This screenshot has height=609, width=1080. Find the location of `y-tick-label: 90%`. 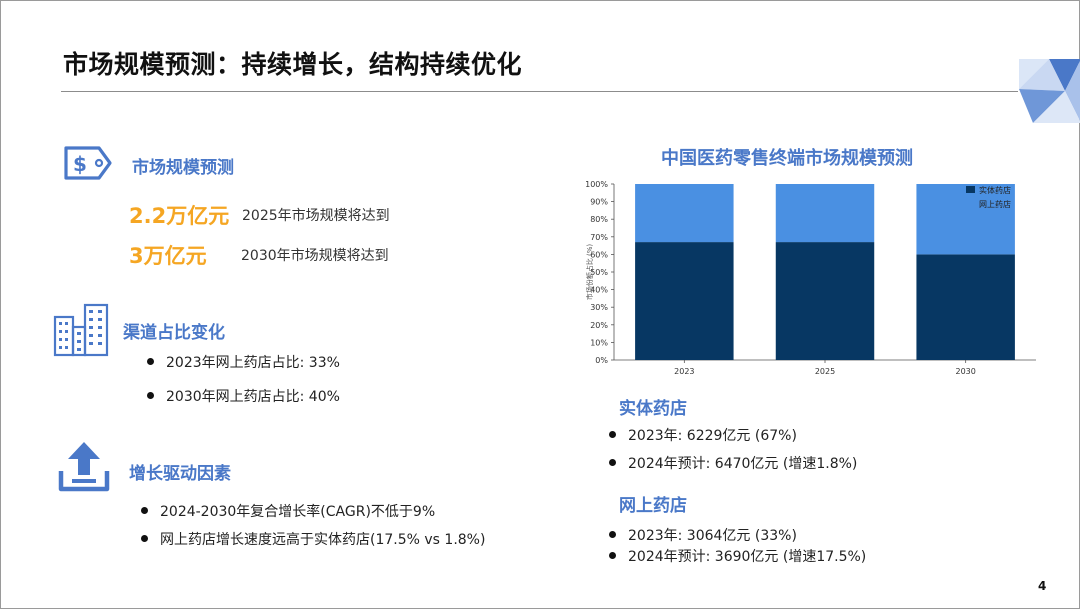

y-tick-label: 90% is located at coordinates (599, 202).